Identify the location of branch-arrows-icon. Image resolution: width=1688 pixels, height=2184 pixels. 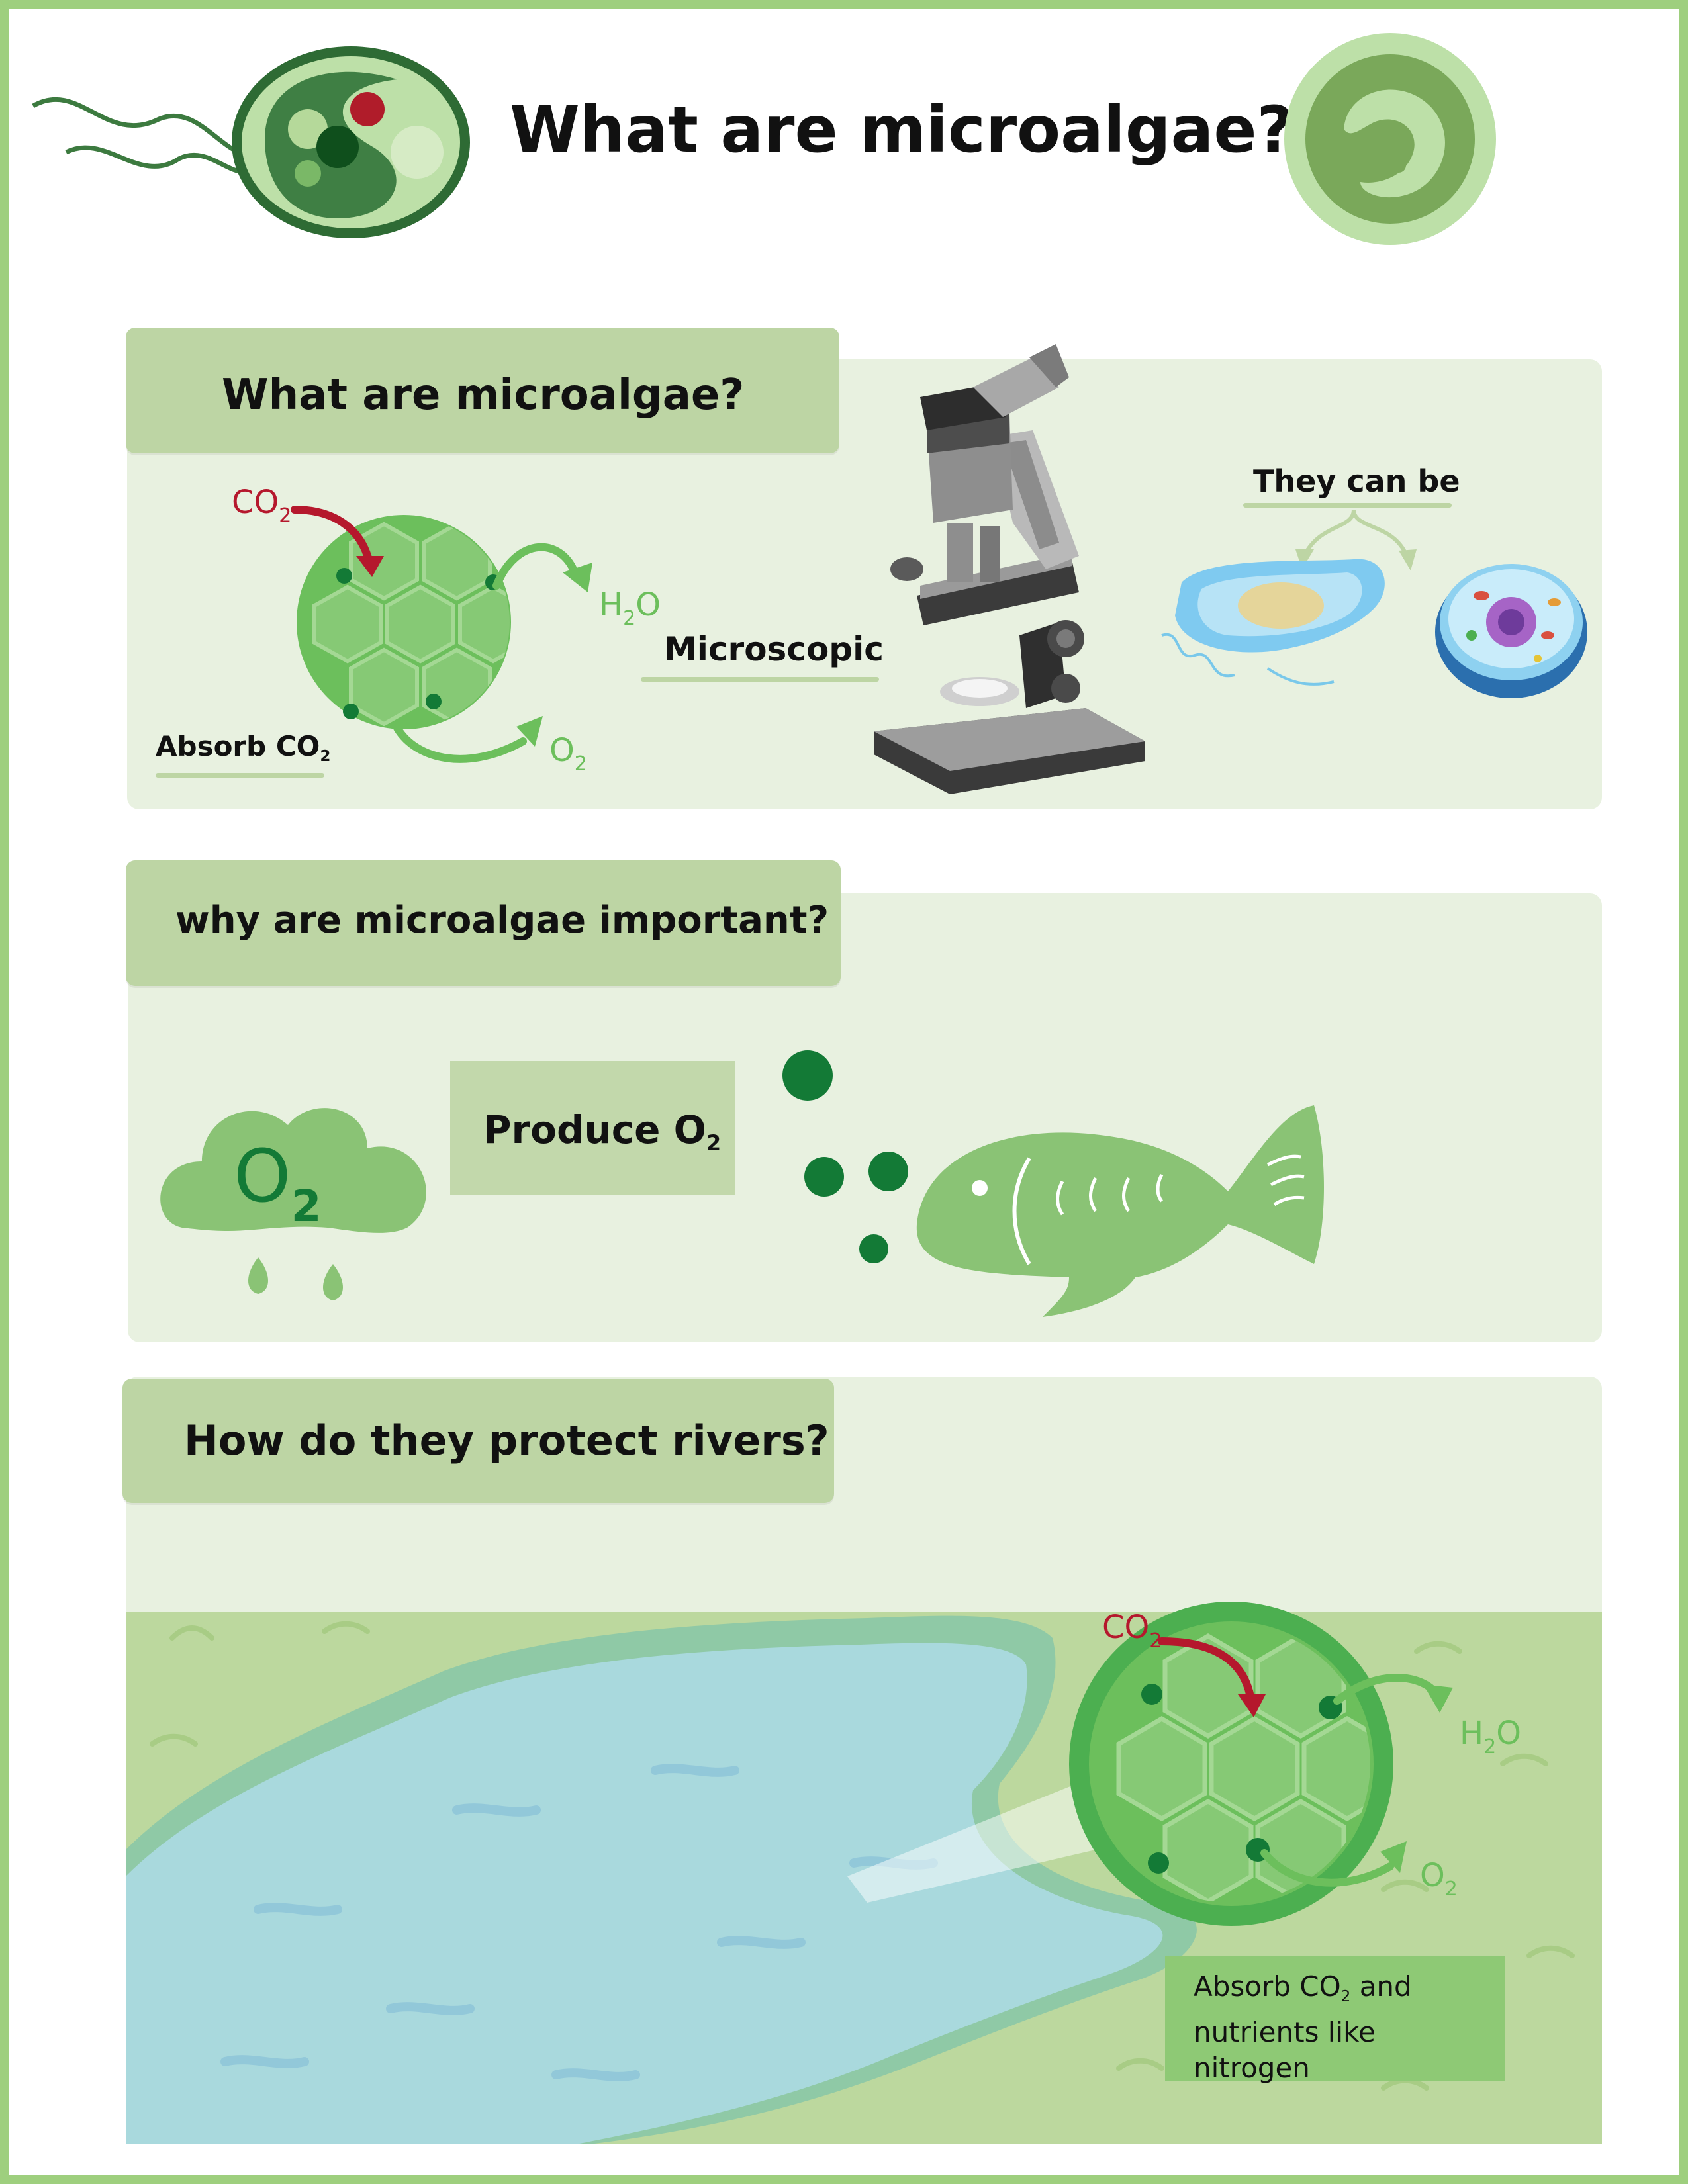
(1356, 539).